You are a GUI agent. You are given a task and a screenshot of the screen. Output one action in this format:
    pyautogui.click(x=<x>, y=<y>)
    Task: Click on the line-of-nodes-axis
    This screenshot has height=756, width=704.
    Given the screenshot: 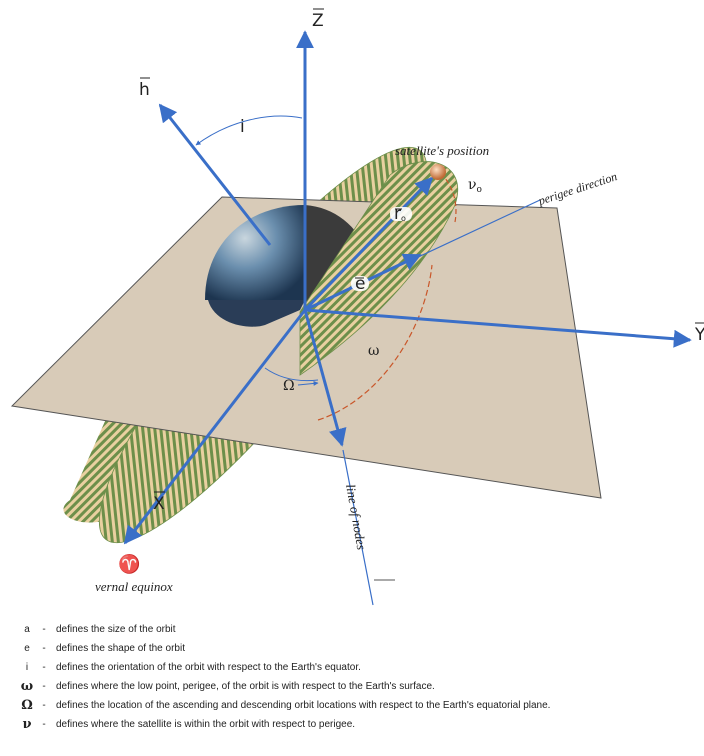 What is the action you would take?
    pyautogui.click(x=325, y=378)
    